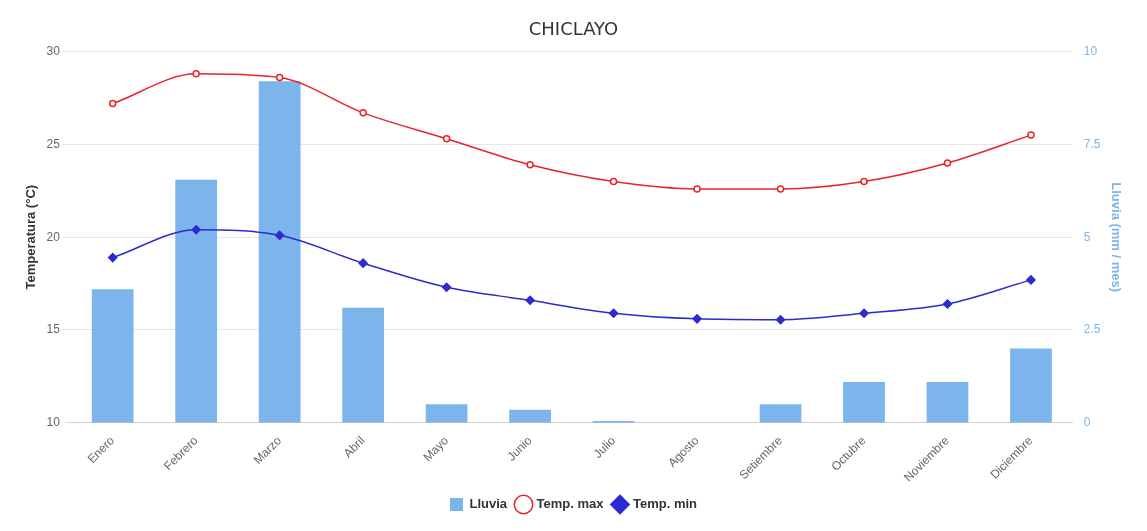 This screenshot has width=1147, height=531. I want to click on y2-tick-label: 10, so click(1090, 50).